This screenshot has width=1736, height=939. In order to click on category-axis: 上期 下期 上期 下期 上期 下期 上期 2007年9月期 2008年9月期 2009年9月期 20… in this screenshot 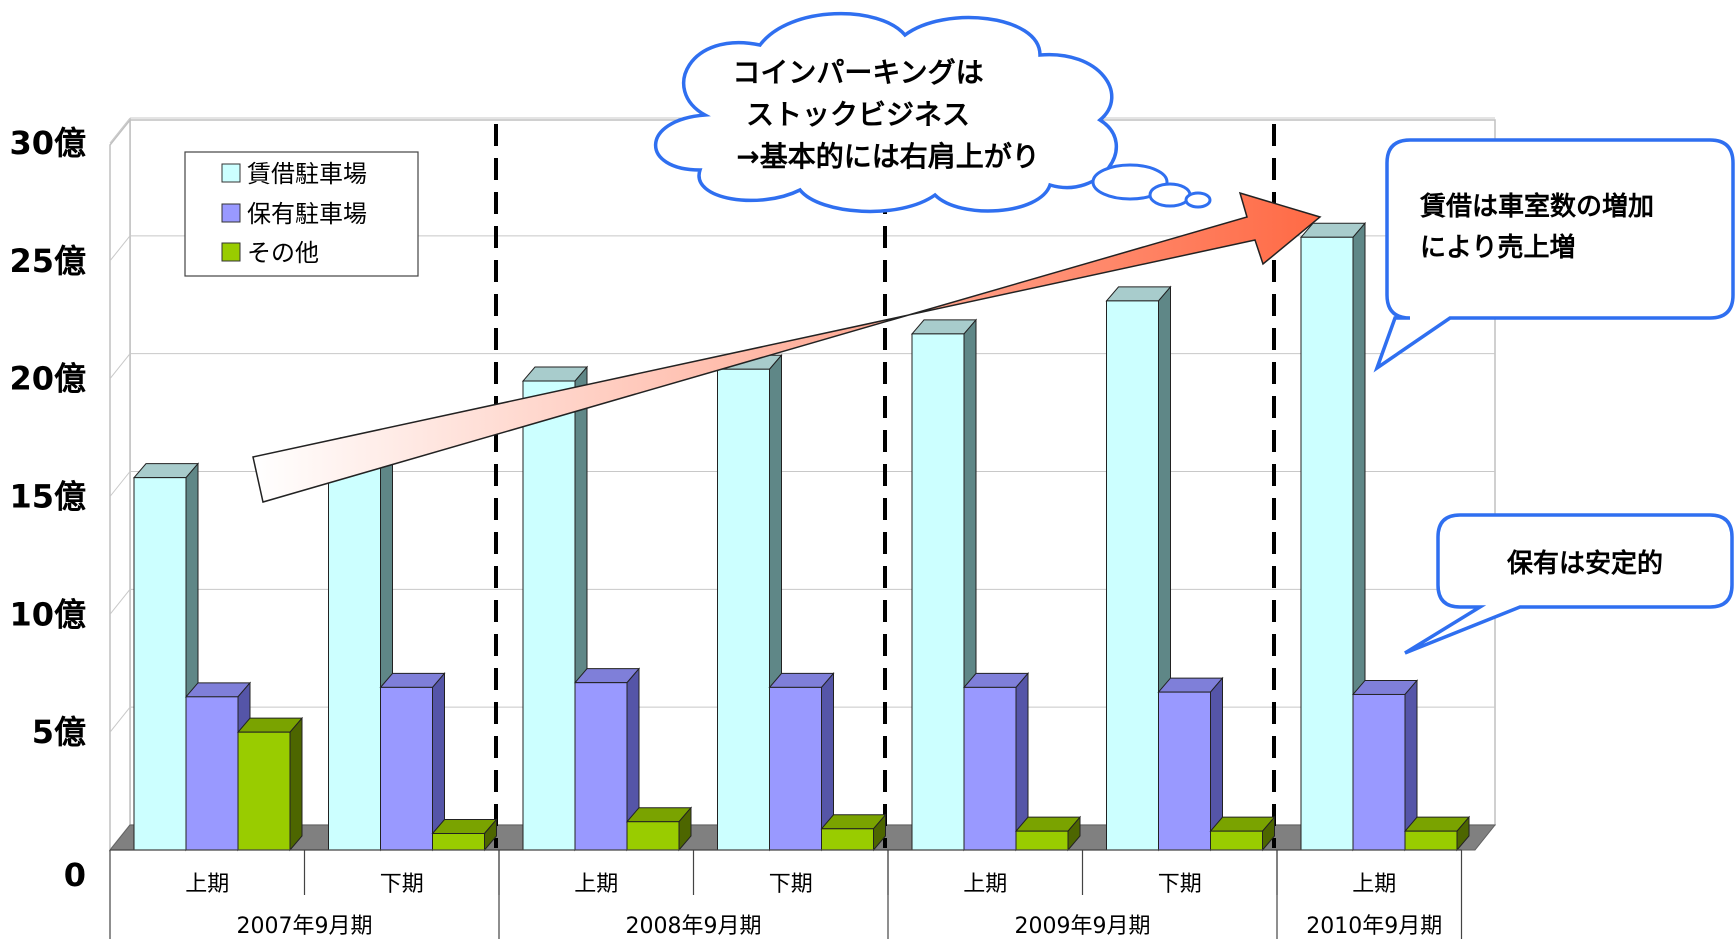, I will do `click(786, 894)`.